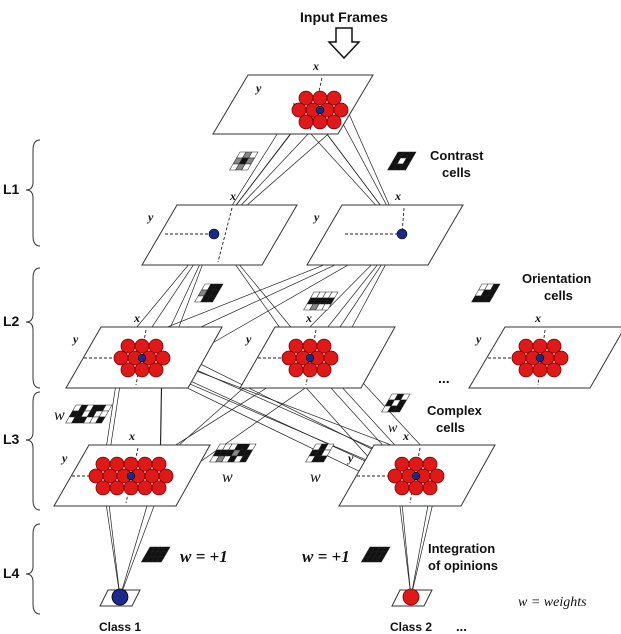 The image size is (621, 634). I want to click on plane-l1-left: xy, so click(219, 227).